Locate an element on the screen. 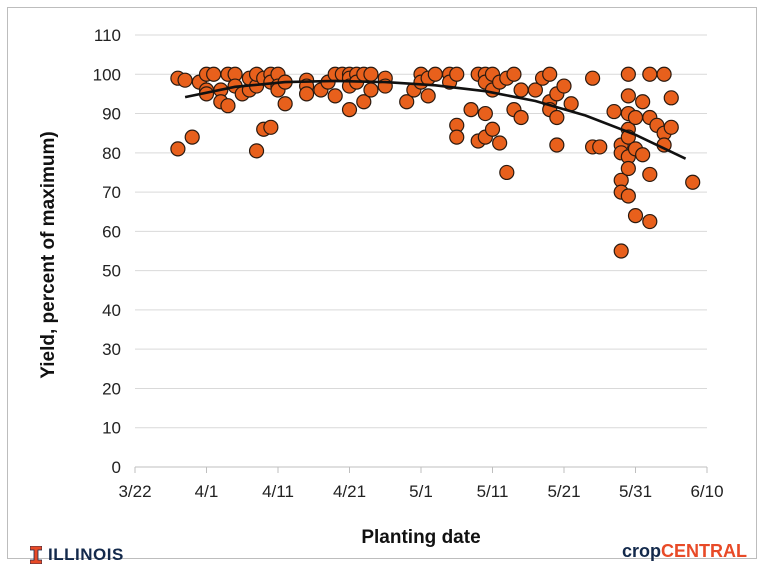 The height and width of the screenshot is (569, 766). x-tick-label: 5/31 is located at coordinates (635, 491).